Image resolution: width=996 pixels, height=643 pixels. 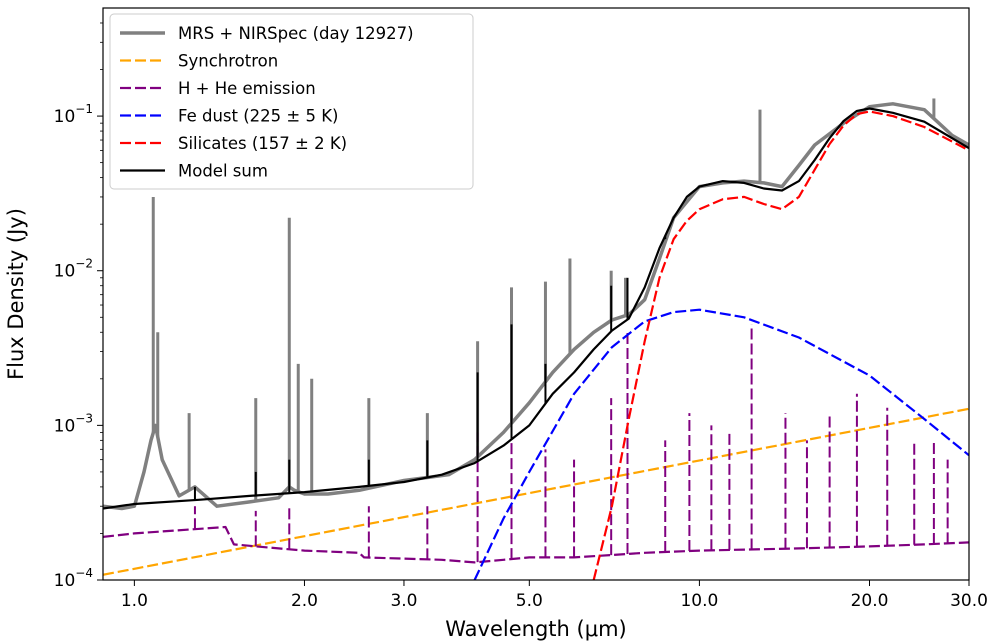 I want to click on x-tick-label: 10.0, so click(x=699, y=601).